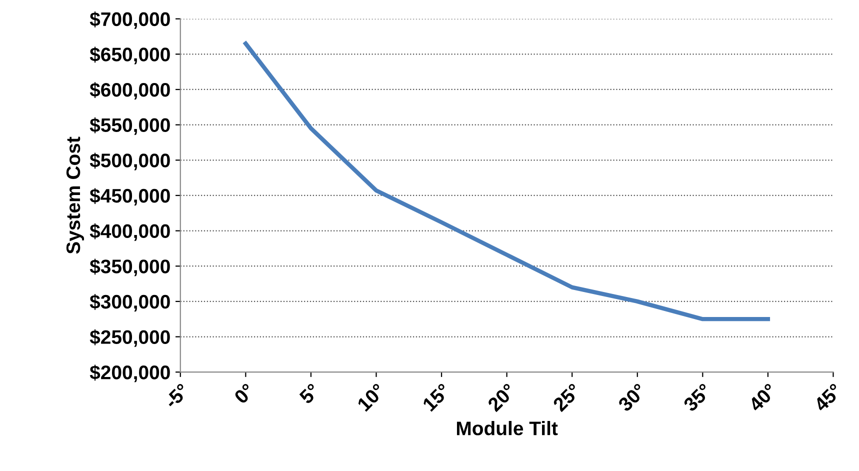 This screenshot has height=471, width=859. I want to click on y-tick-label: $250,000, so click(130, 338).